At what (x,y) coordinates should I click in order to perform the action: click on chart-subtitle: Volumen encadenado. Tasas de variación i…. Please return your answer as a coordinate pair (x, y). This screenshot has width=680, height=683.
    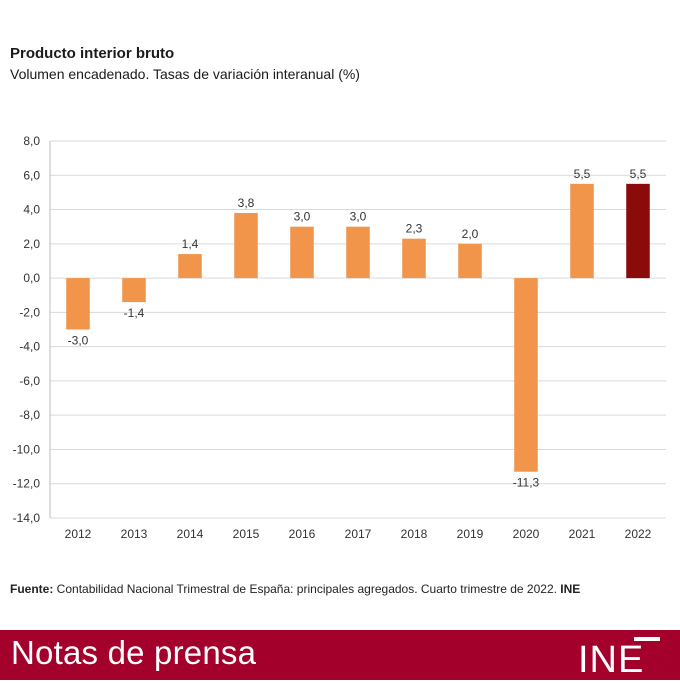
    Looking at the image, I should click on (185, 74).